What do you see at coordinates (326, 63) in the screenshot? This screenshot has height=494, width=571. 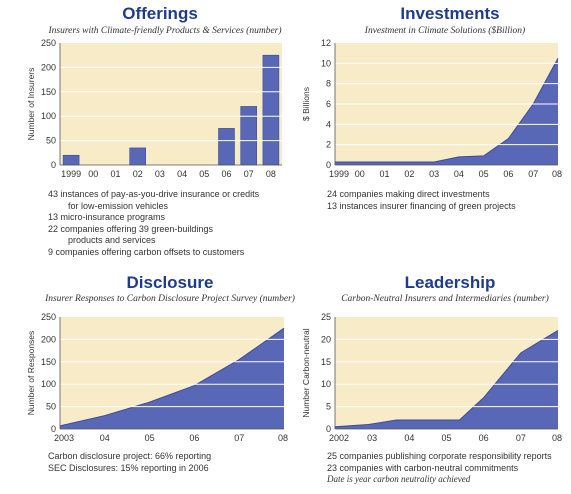 I see `investments-y-tick-label: 10` at bounding box center [326, 63].